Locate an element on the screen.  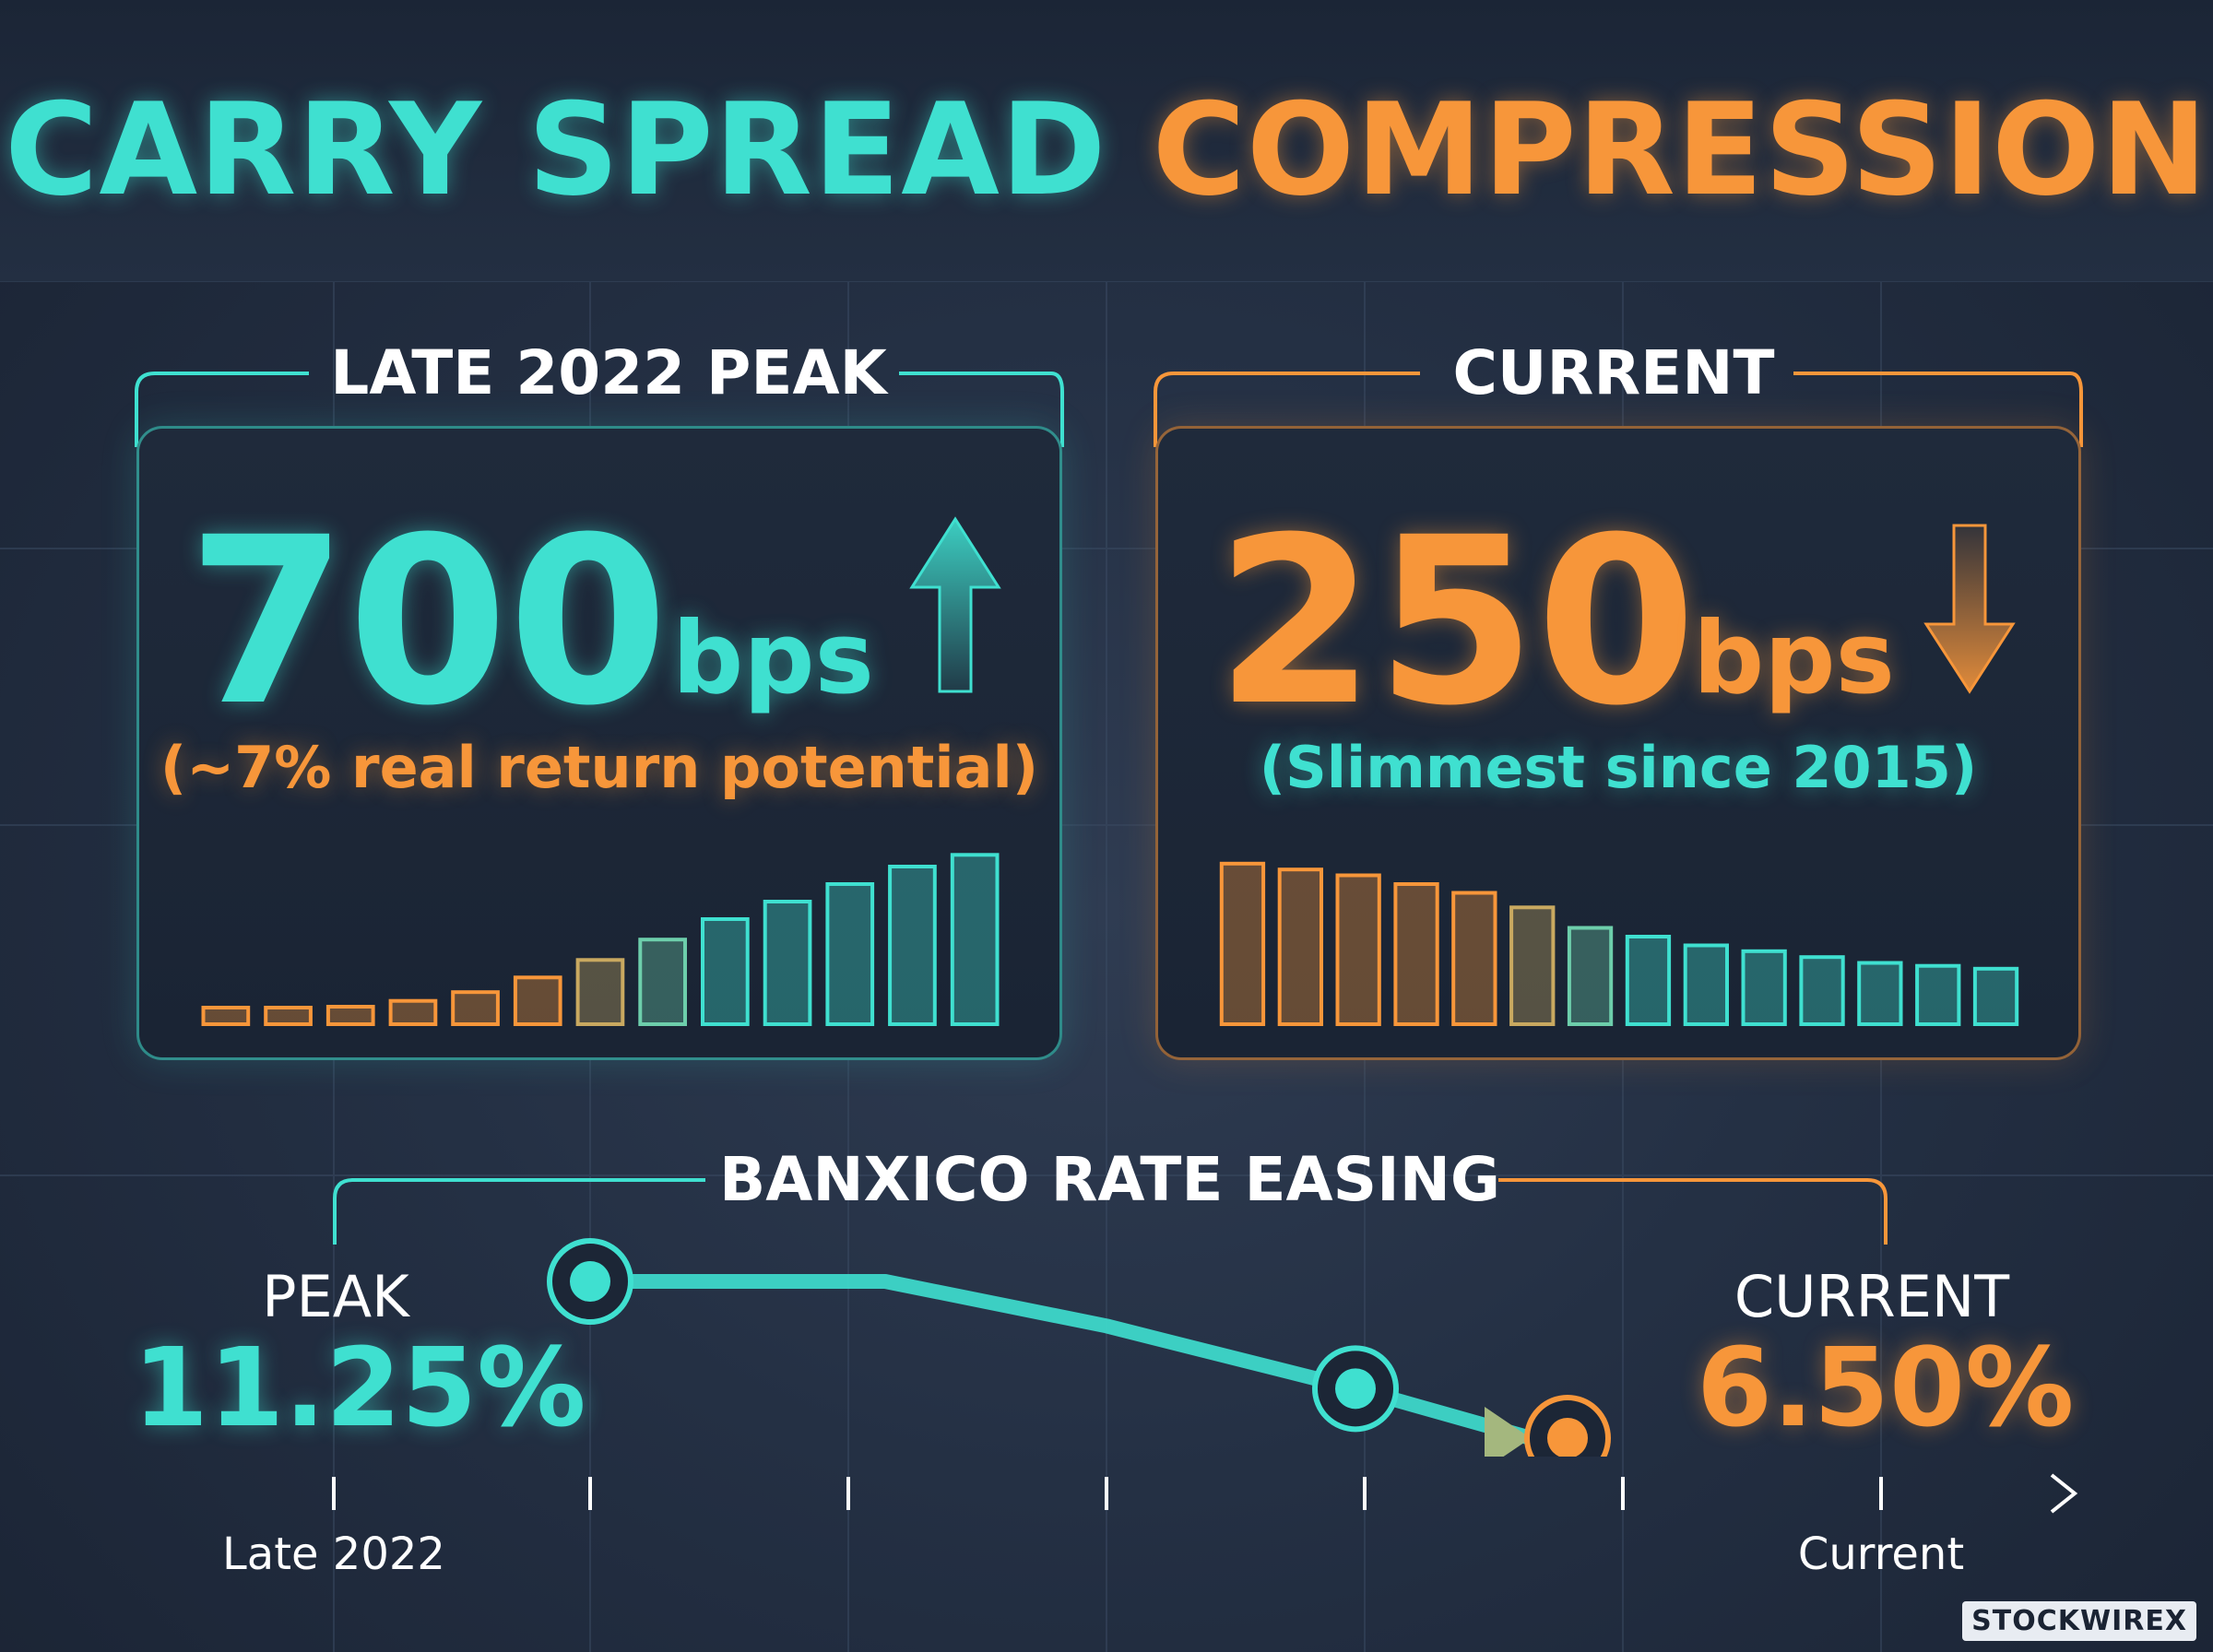
rate-bracket is located at coordinates (1110, 1211).